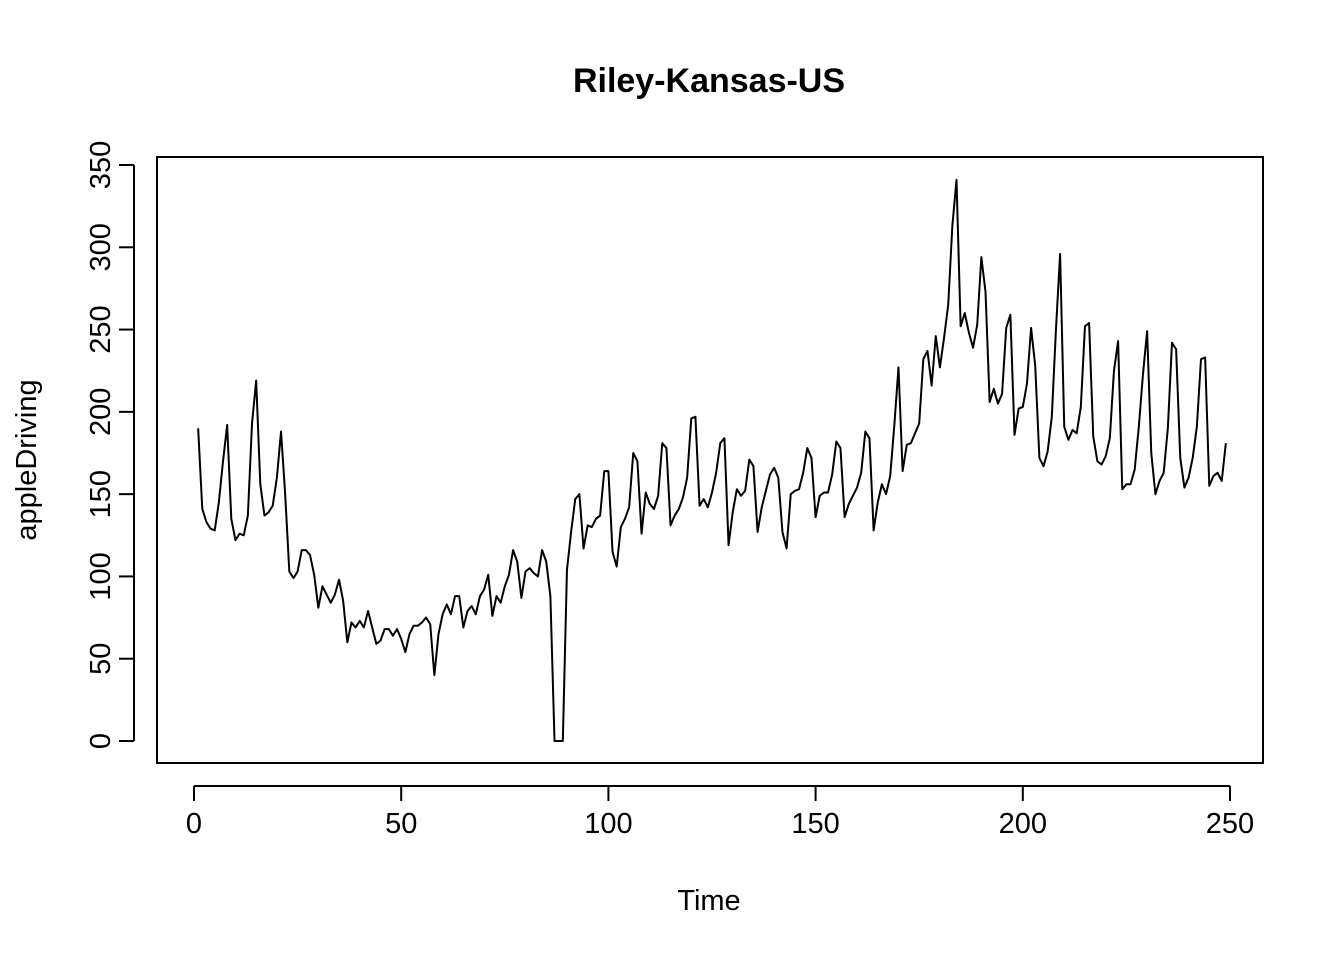 The width and height of the screenshot is (1344, 960). Describe the element at coordinates (27, 459) in the screenshot. I see `y-axis-label: appleDriving` at that location.